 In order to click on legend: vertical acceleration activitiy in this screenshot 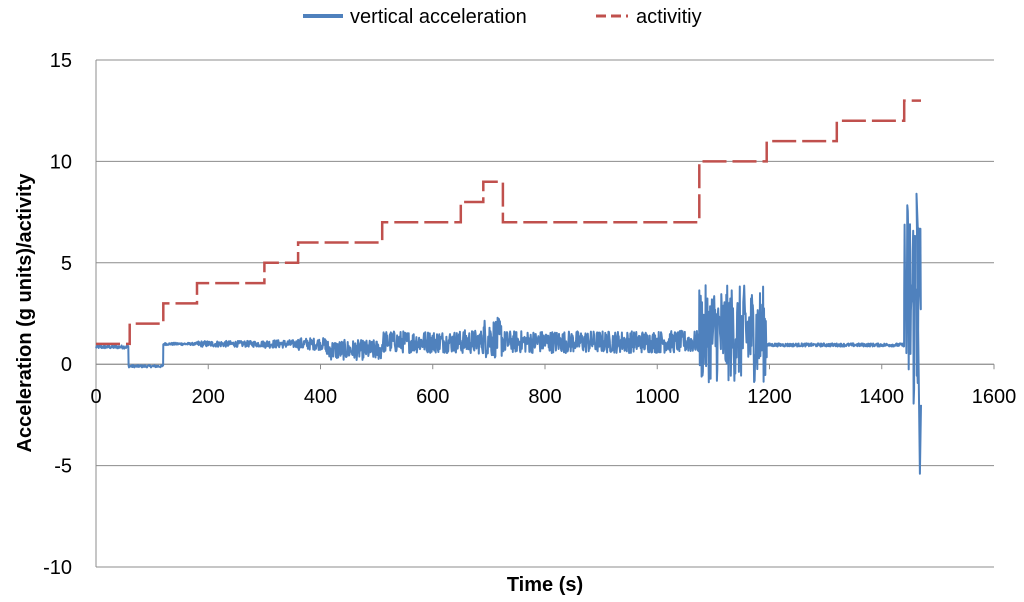, I will do `click(502, 17)`.